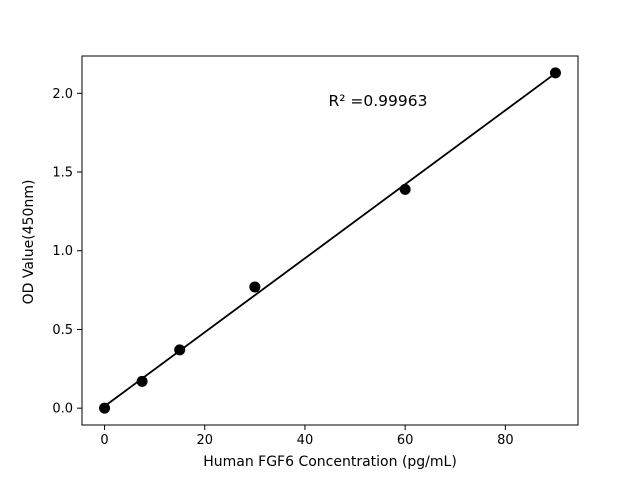 This screenshot has width=640, height=480. Describe the element at coordinates (305, 440) in the screenshot. I see `x-tick-label: 40` at that location.